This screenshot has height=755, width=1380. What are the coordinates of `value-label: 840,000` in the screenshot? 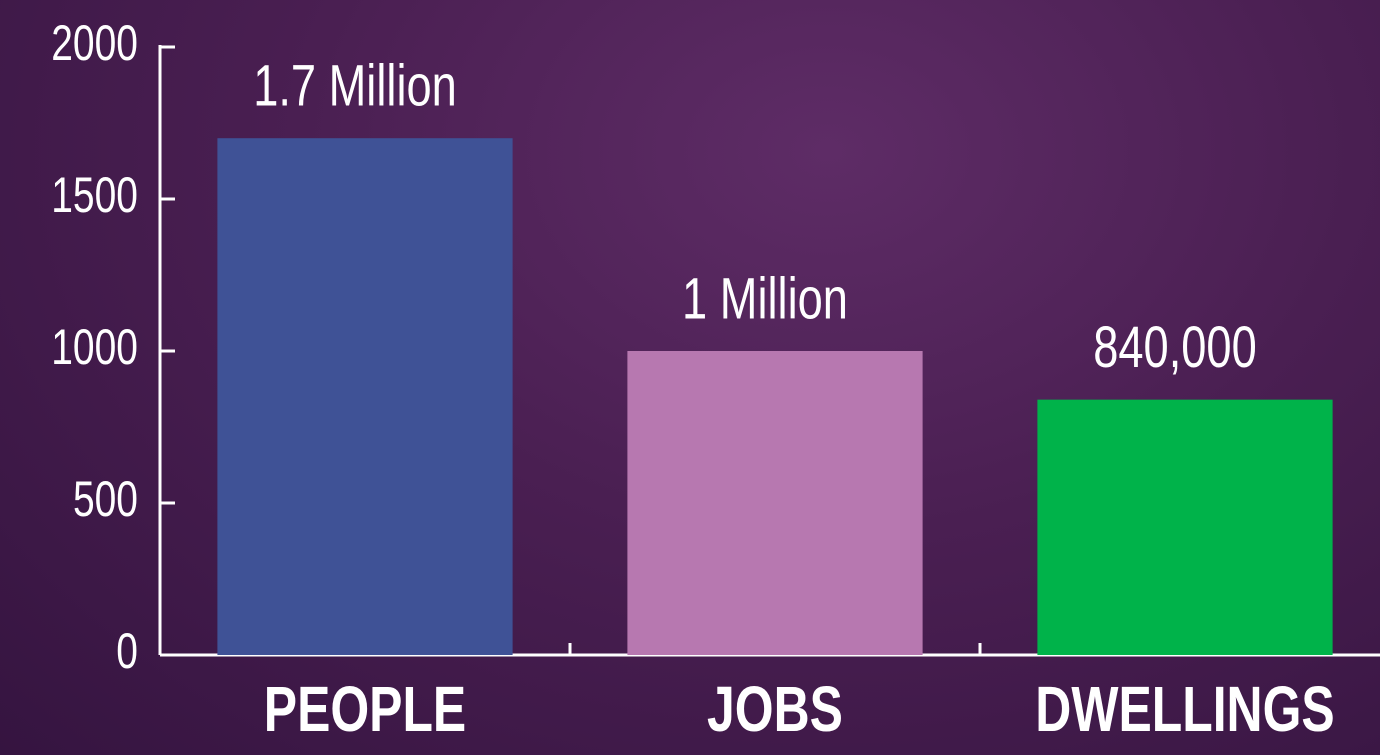 It's located at (1174, 348).